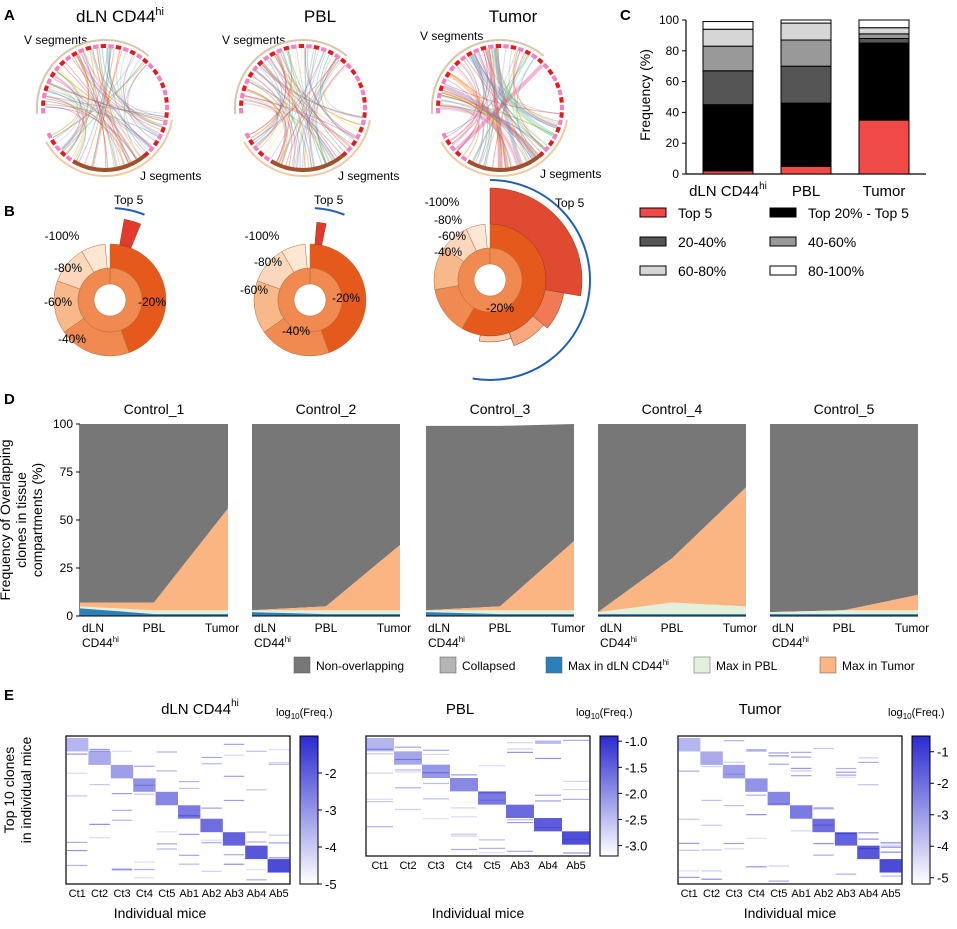 The image size is (957, 929). I want to click on chord-title-pbl: PBL, so click(320, 16).